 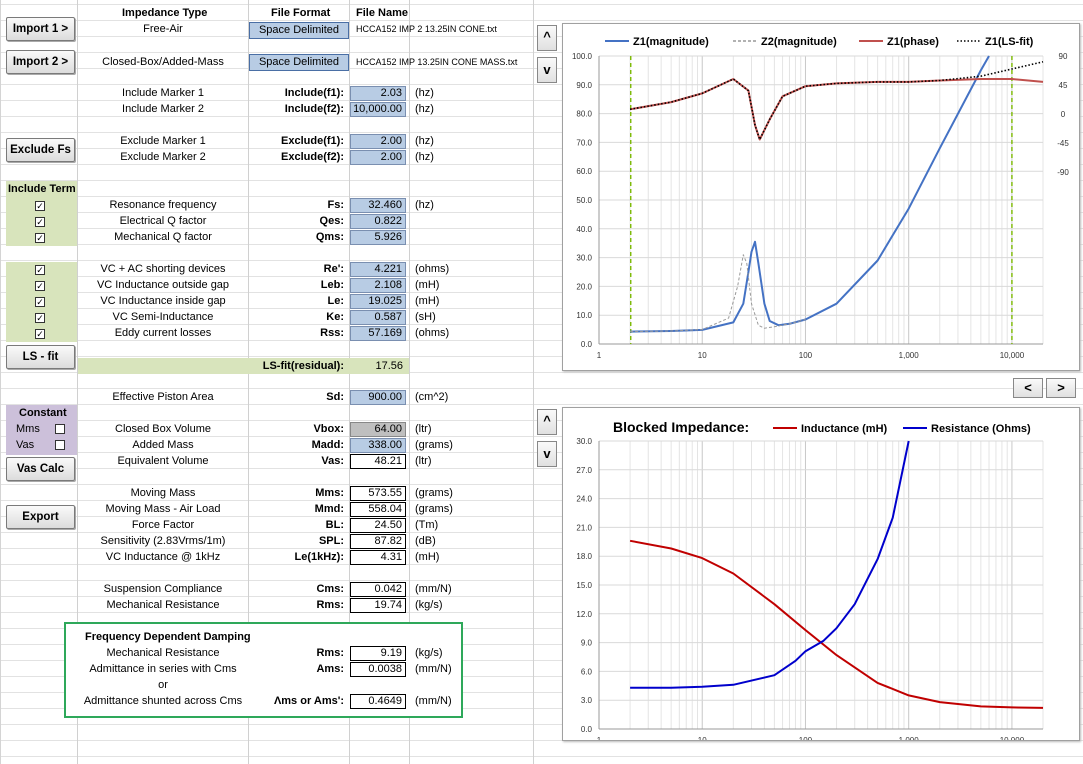 I want to click on param-label: Resonance frequency, so click(x=163, y=205).